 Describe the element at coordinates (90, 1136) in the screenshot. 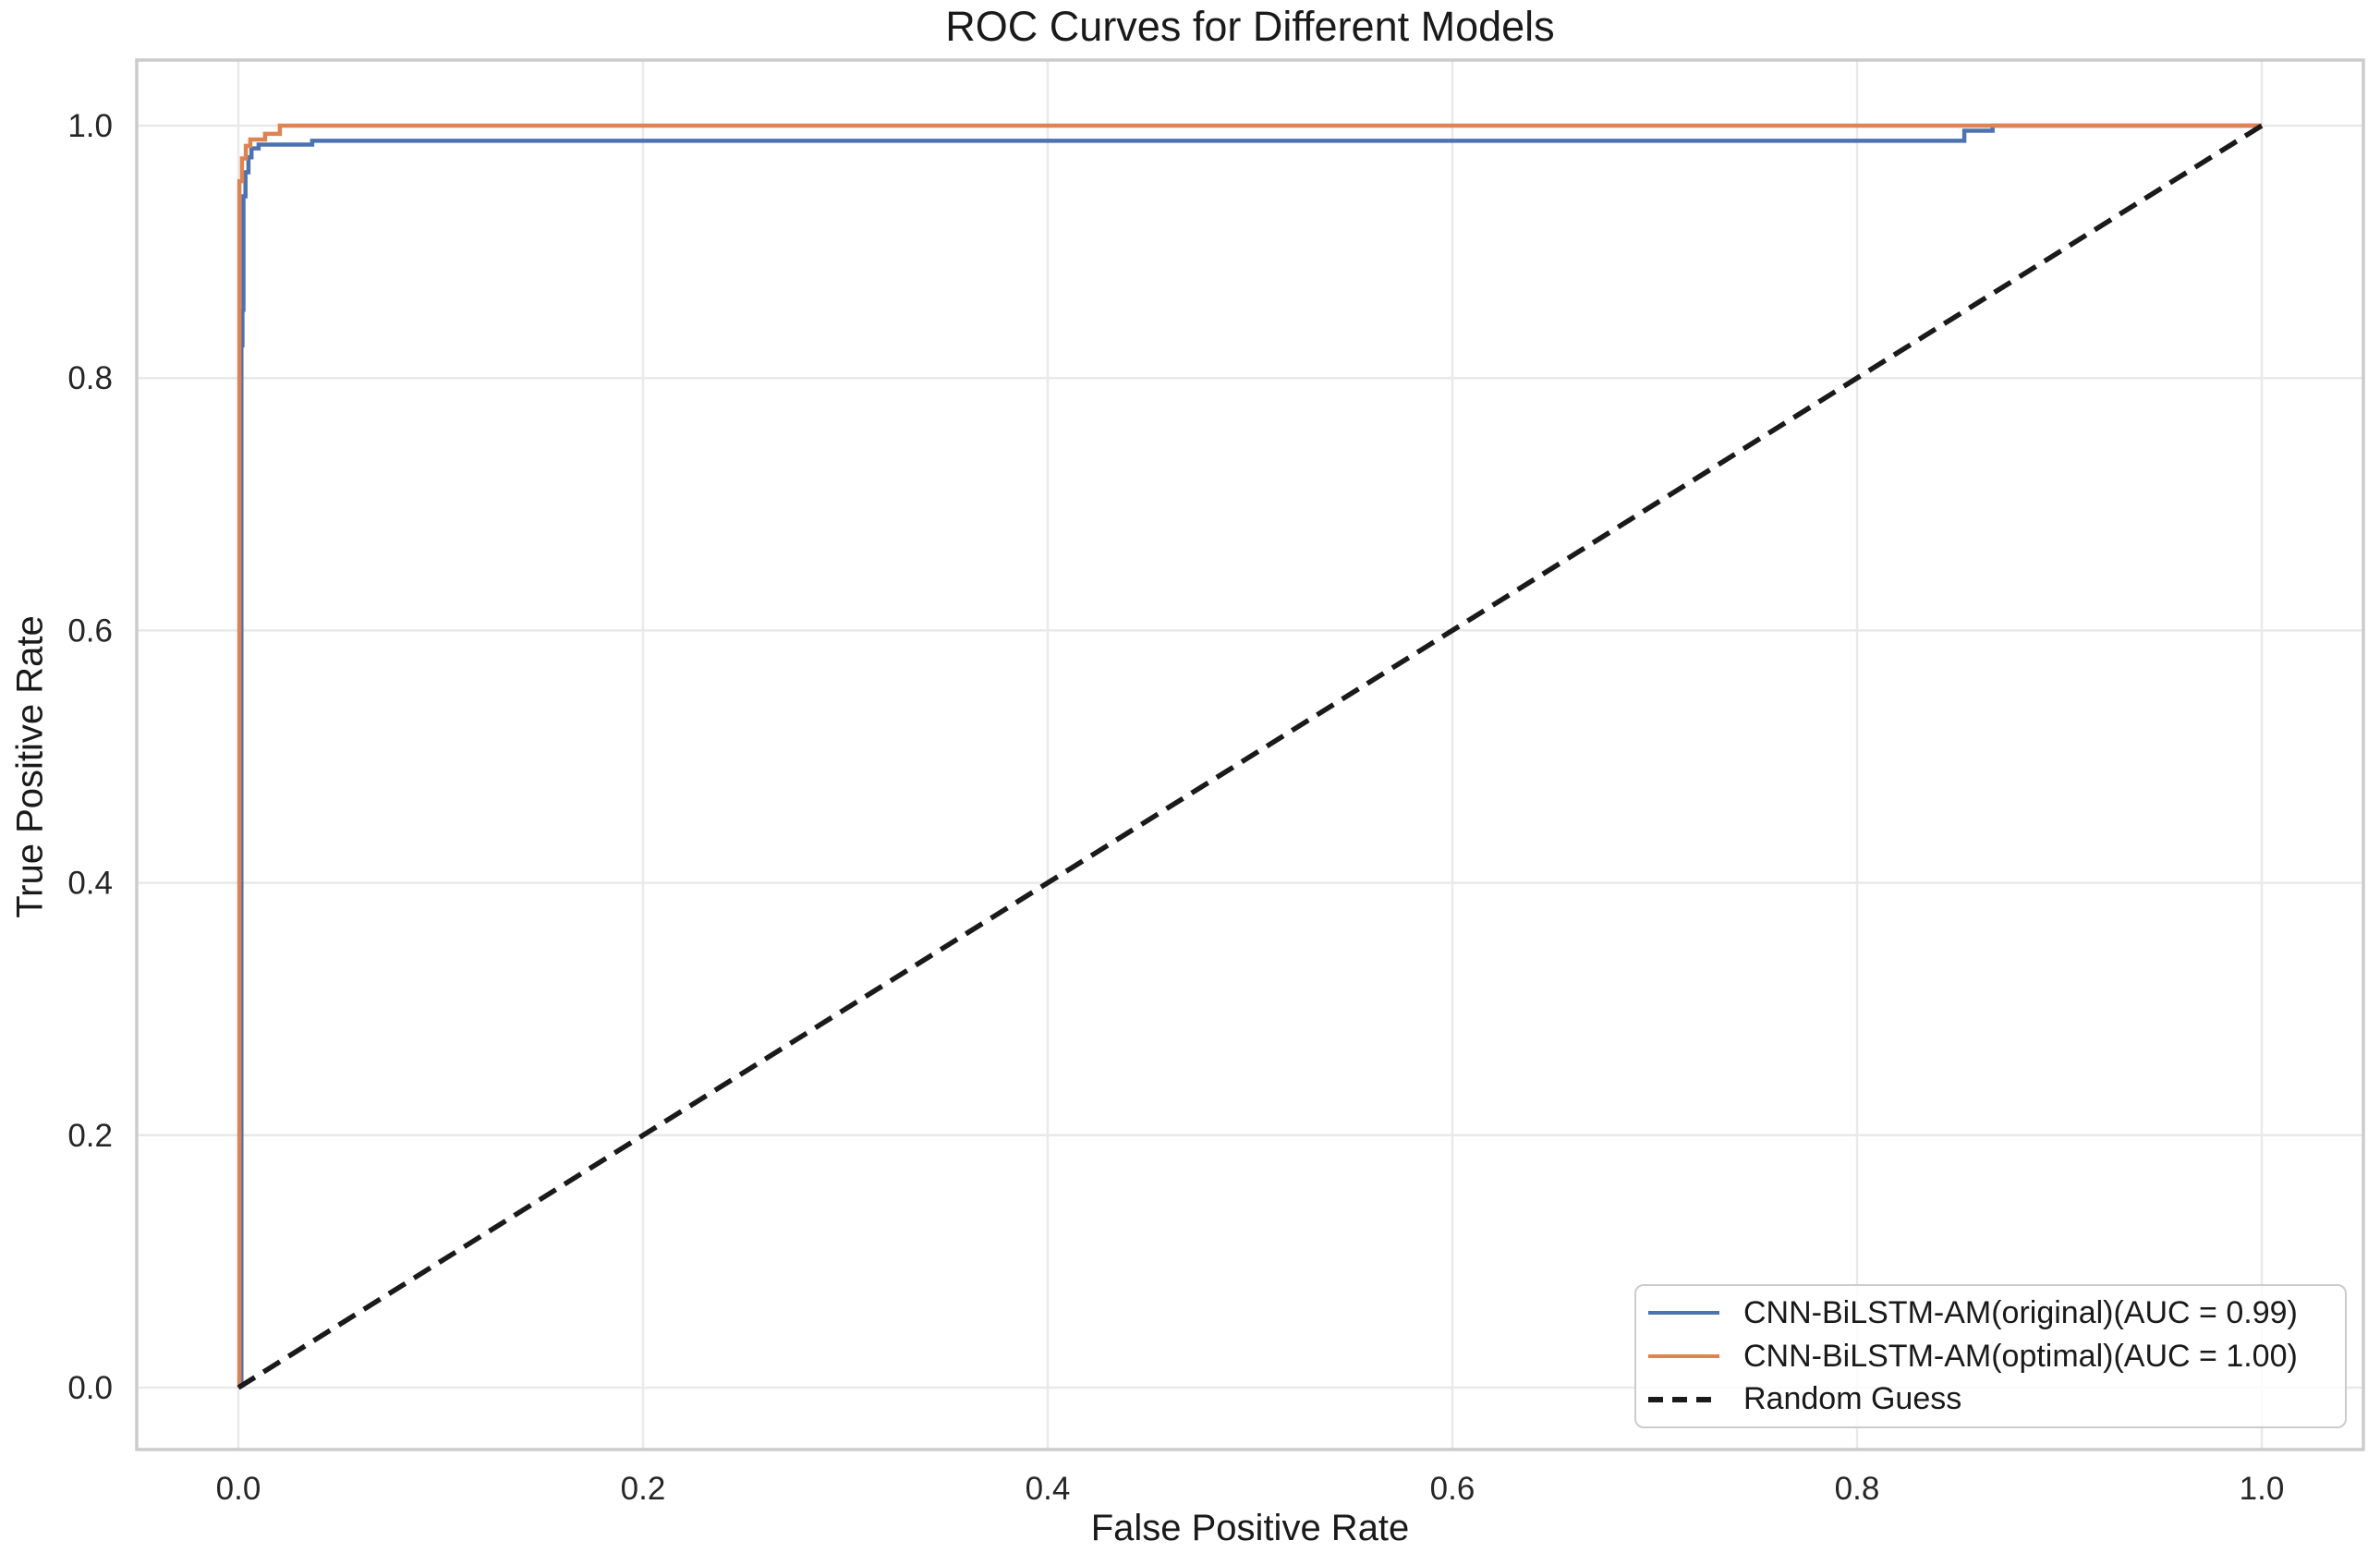

I see `y-tick-label: 0.2` at that location.